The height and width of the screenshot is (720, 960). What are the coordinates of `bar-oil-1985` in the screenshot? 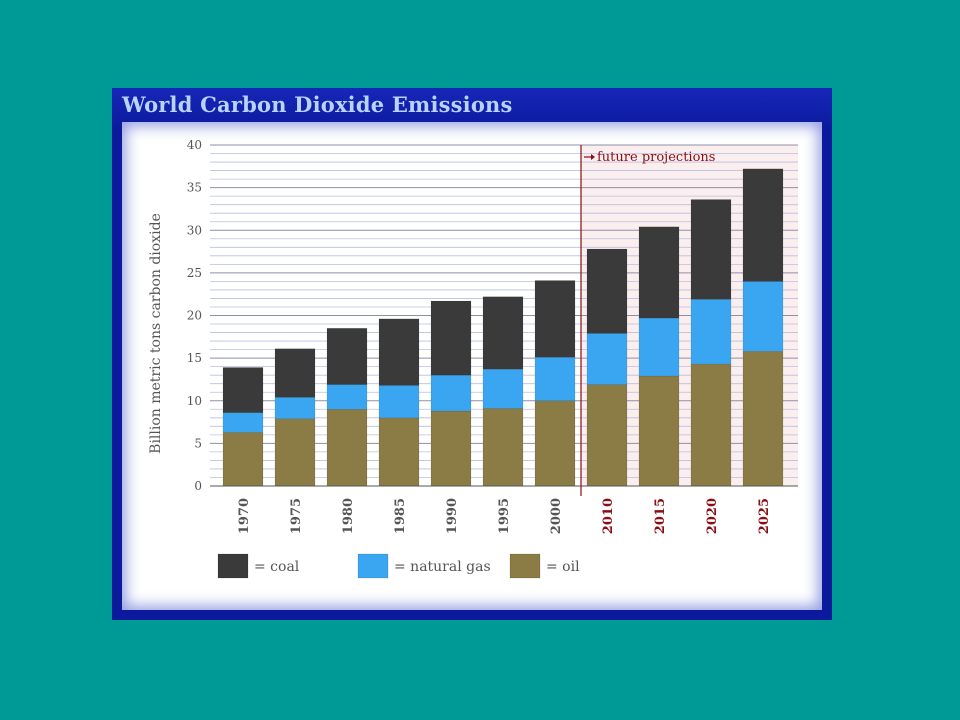 It's located at (399, 452).